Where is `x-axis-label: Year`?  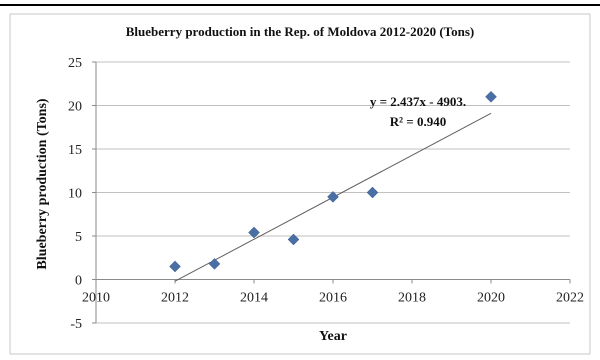 x-axis-label: Year is located at coordinates (333, 336).